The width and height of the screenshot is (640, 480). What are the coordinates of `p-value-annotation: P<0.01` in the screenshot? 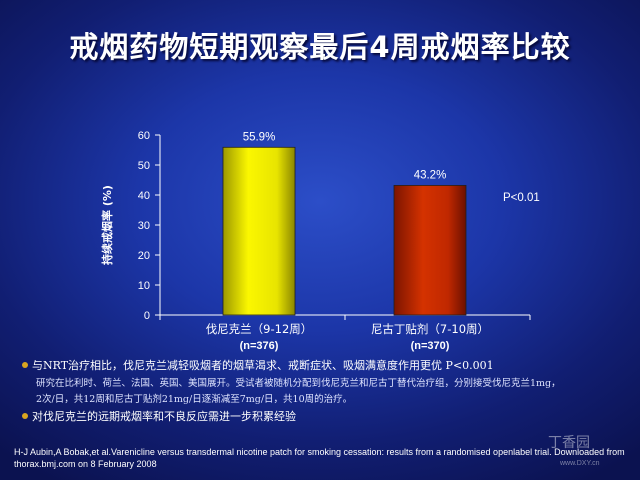 It's located at (521, 198).